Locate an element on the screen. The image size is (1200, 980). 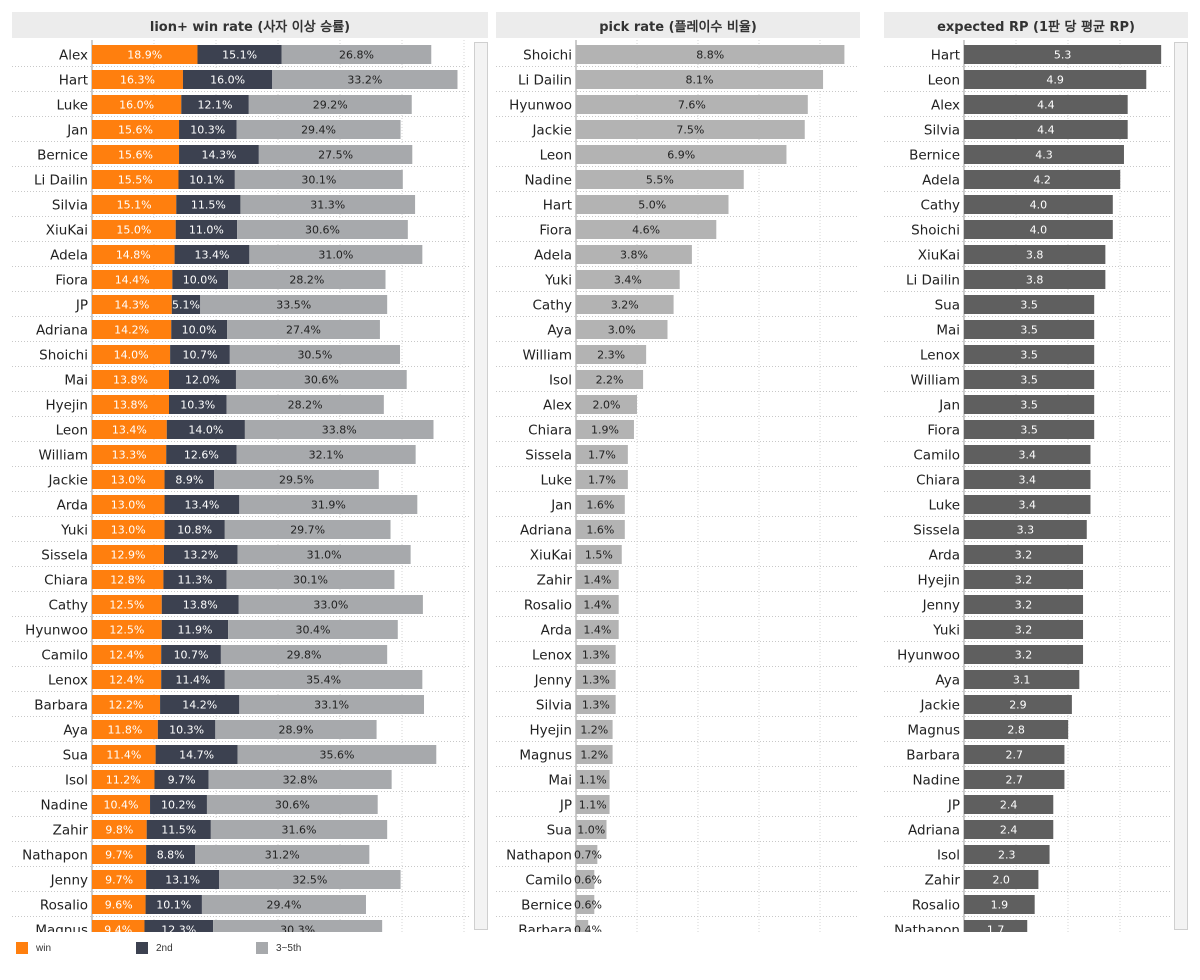
win-bar-label: 13.3% is located at coordinates (129, 455).